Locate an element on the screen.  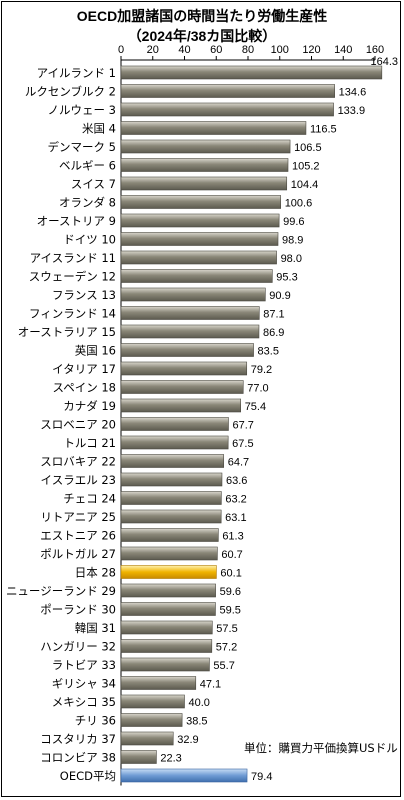
category-label: スイス 7 is located at coordinates (93, 184).